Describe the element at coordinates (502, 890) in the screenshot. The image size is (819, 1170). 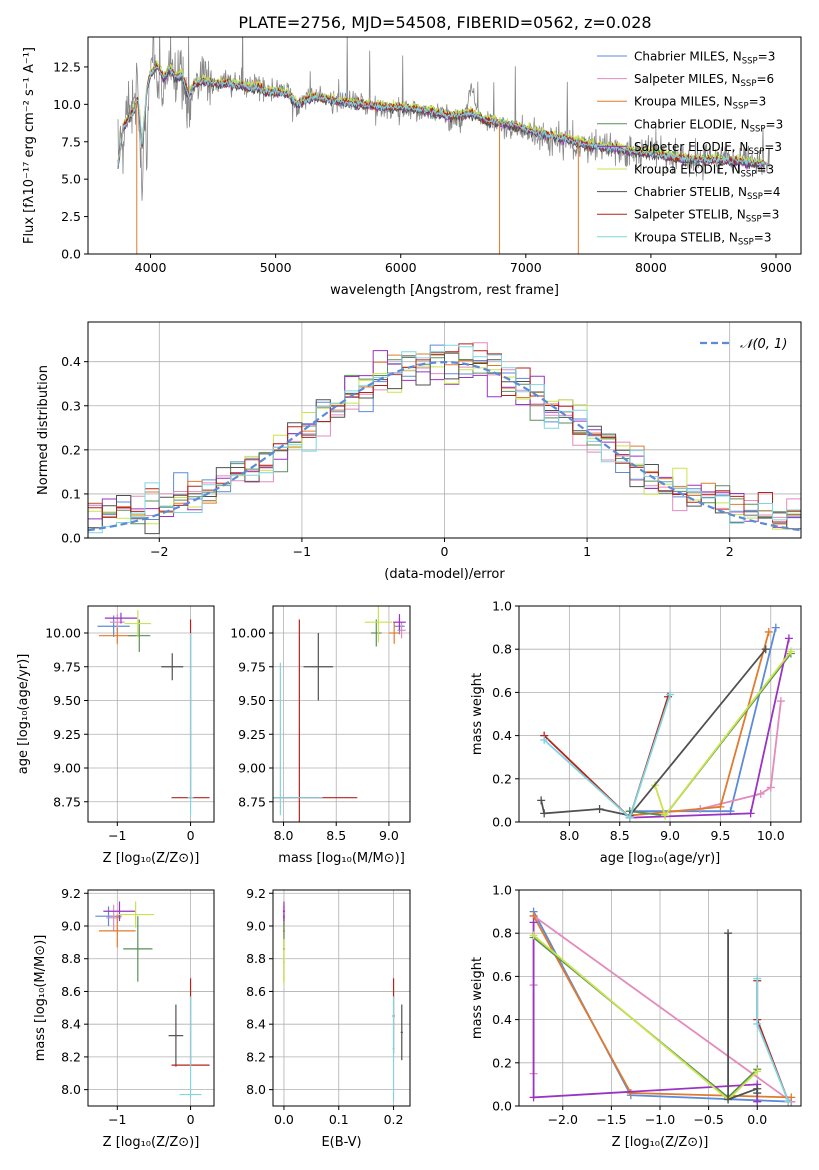
I see `y-tick-label: 1.0` at that location.